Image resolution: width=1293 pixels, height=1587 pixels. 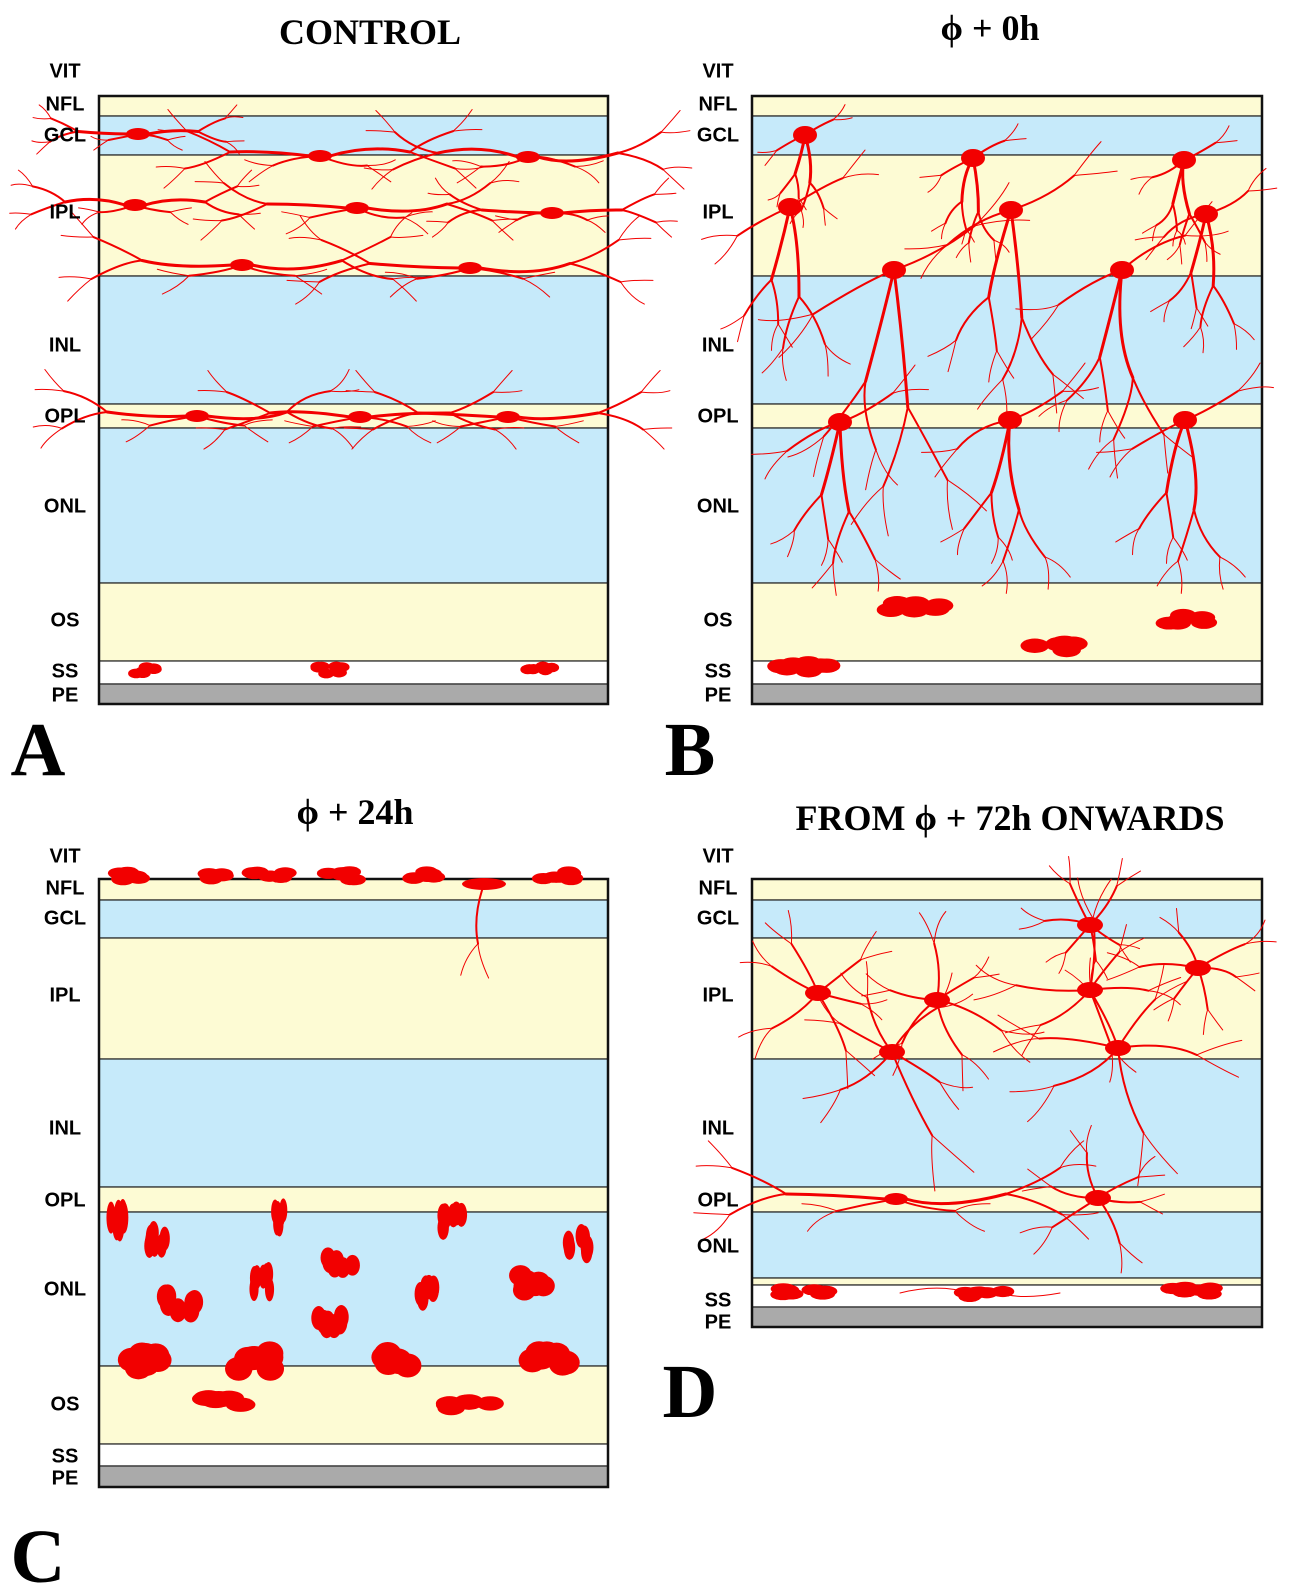 I want to click on layer-label: ONL, so click(x=65, y=1289).